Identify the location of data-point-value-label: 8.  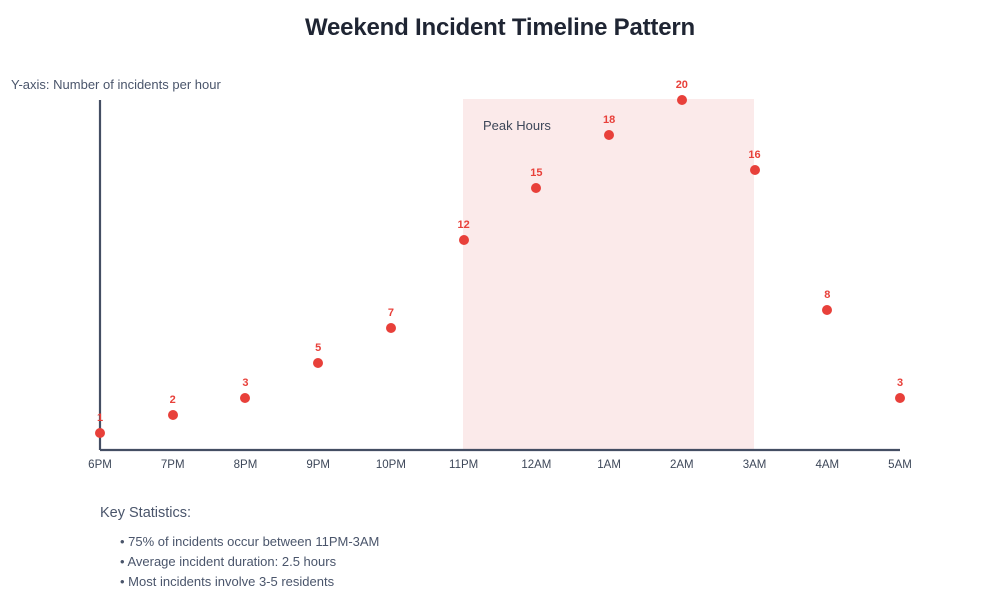
(827, 295).